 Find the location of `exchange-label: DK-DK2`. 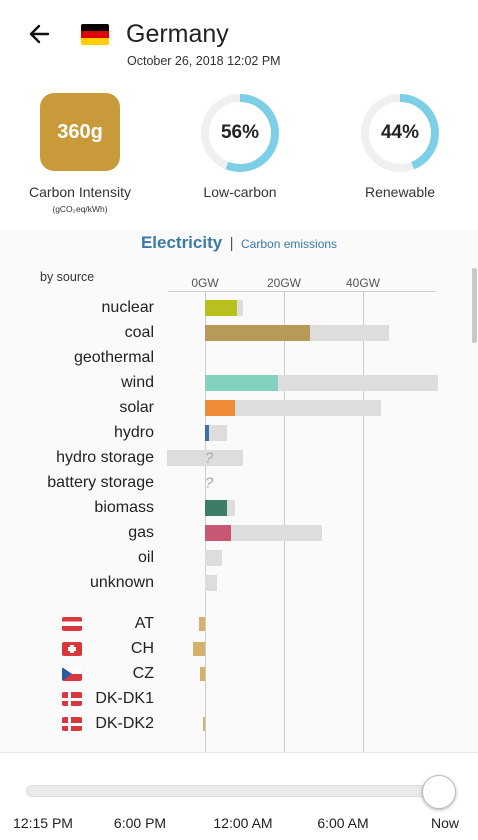

exchange-label: DK-DK2 is located at coordinates (124, 723).